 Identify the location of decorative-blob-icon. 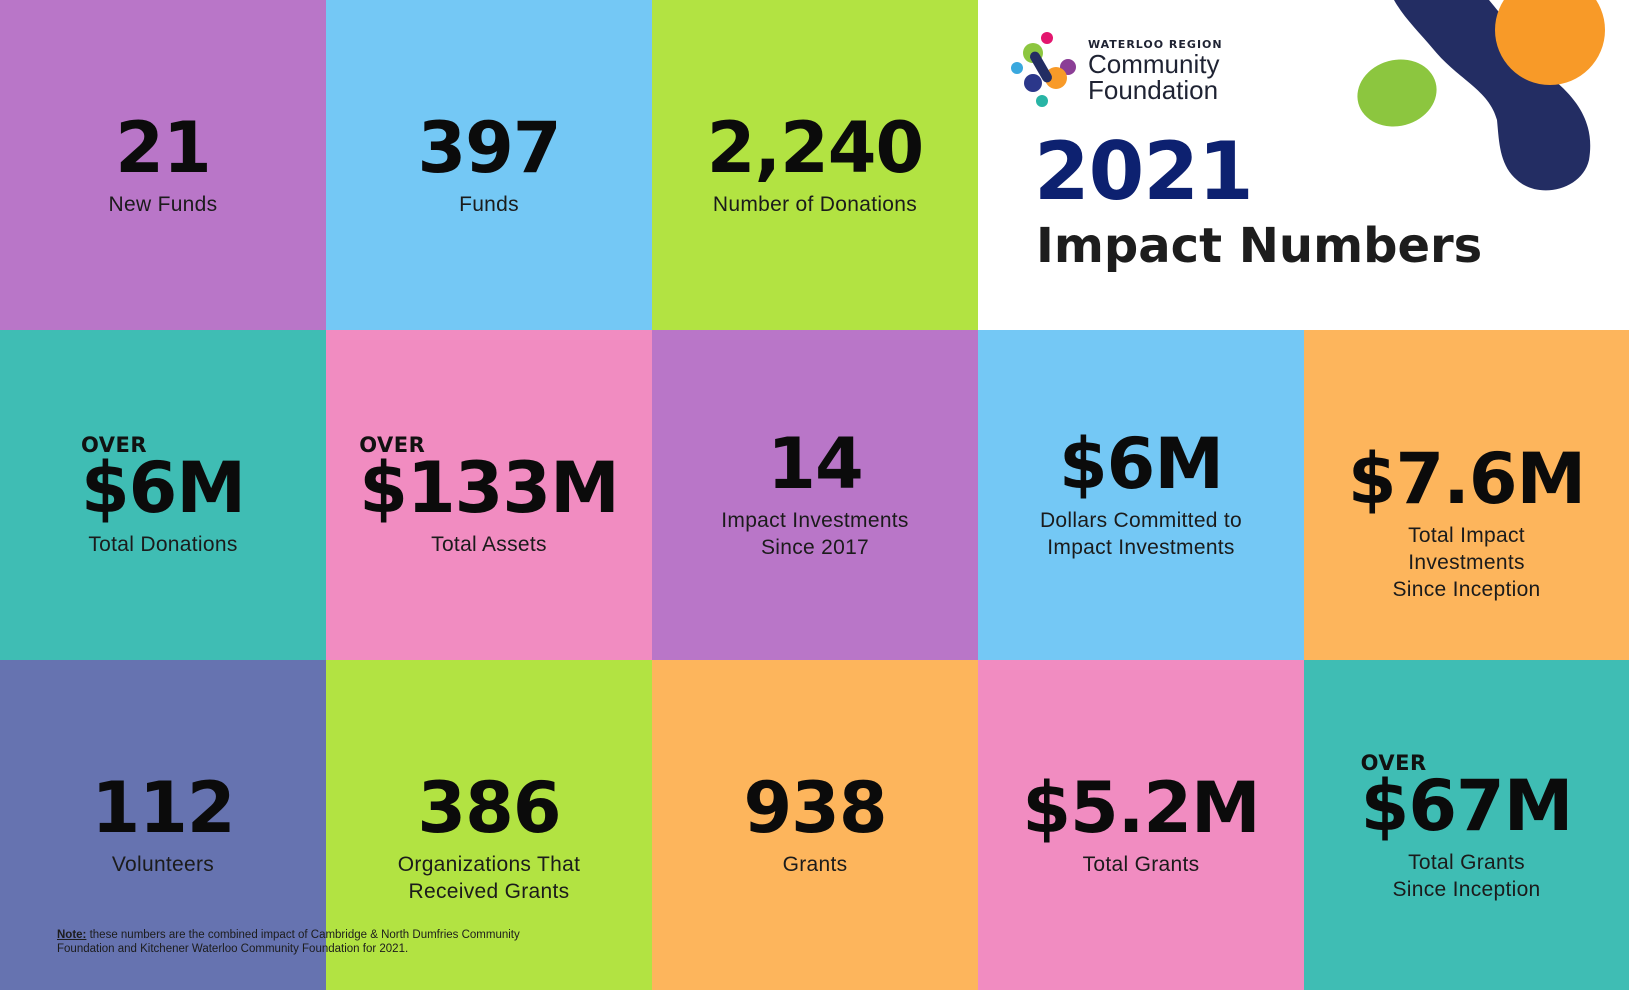
(1481, 95).